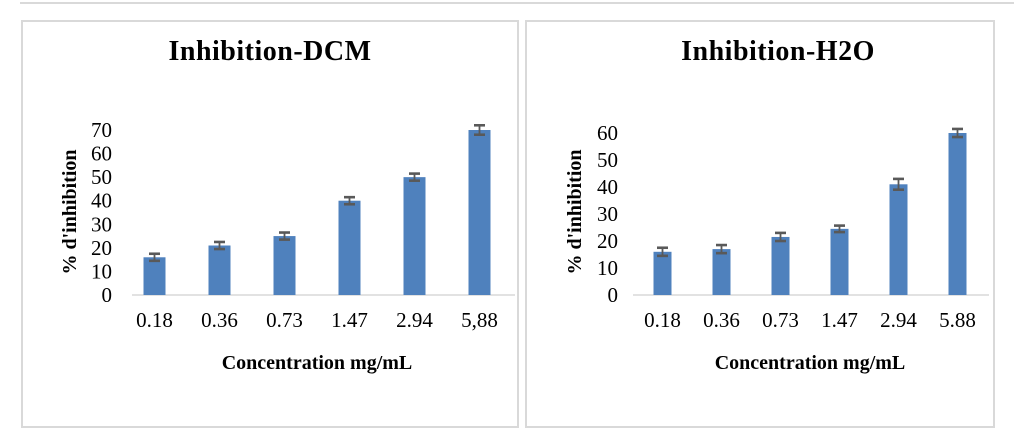 This screenshot has height=447, width=1014. I want to click on chart-title-dcm: Inhibition-DCM, so click(270, 51).